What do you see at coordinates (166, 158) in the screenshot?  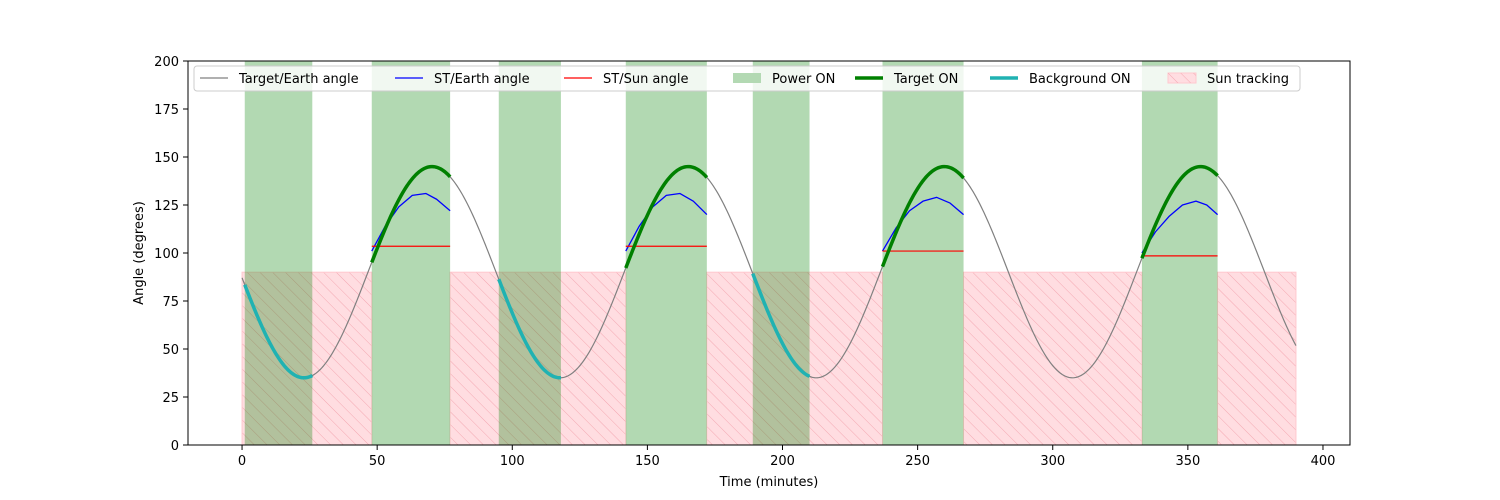 I see `y-tick-label: 150` at bounding box center [166, 158].